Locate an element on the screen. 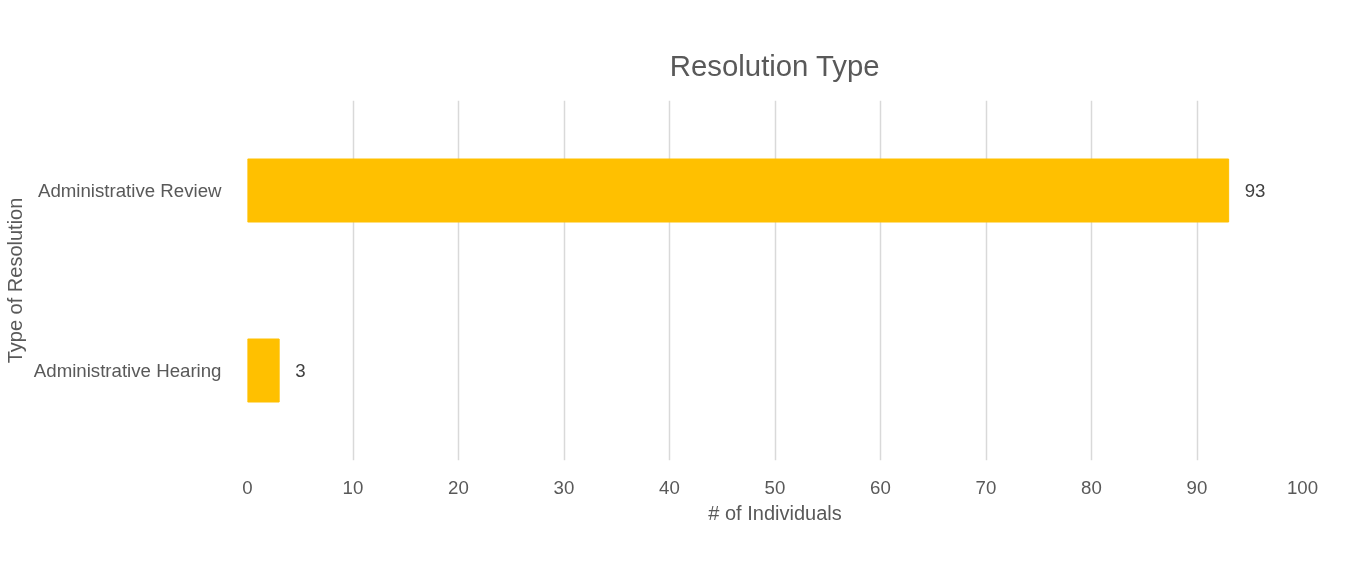  x-tick-label: 60 is located at coordinates (880, 487).